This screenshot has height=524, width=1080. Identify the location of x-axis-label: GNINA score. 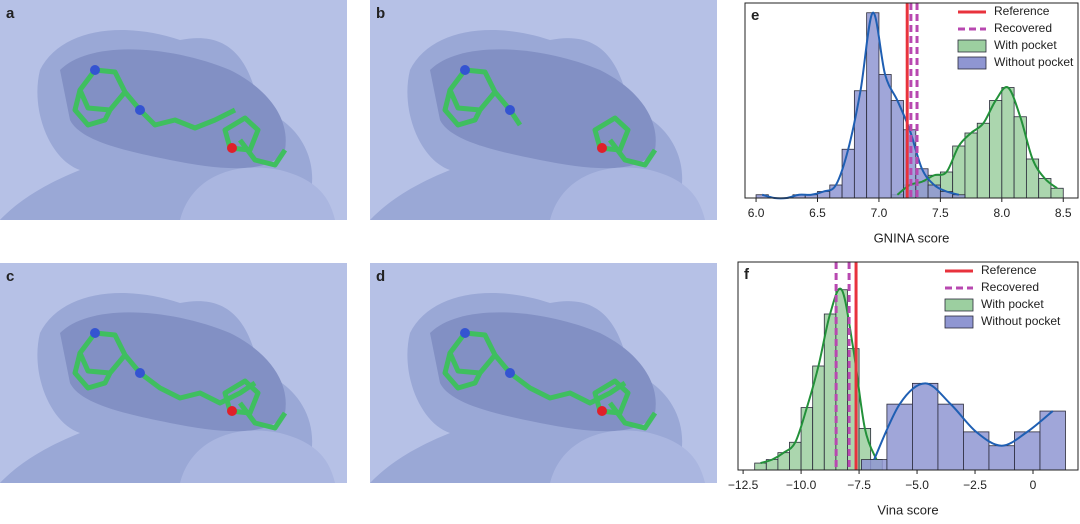
(912, 237).